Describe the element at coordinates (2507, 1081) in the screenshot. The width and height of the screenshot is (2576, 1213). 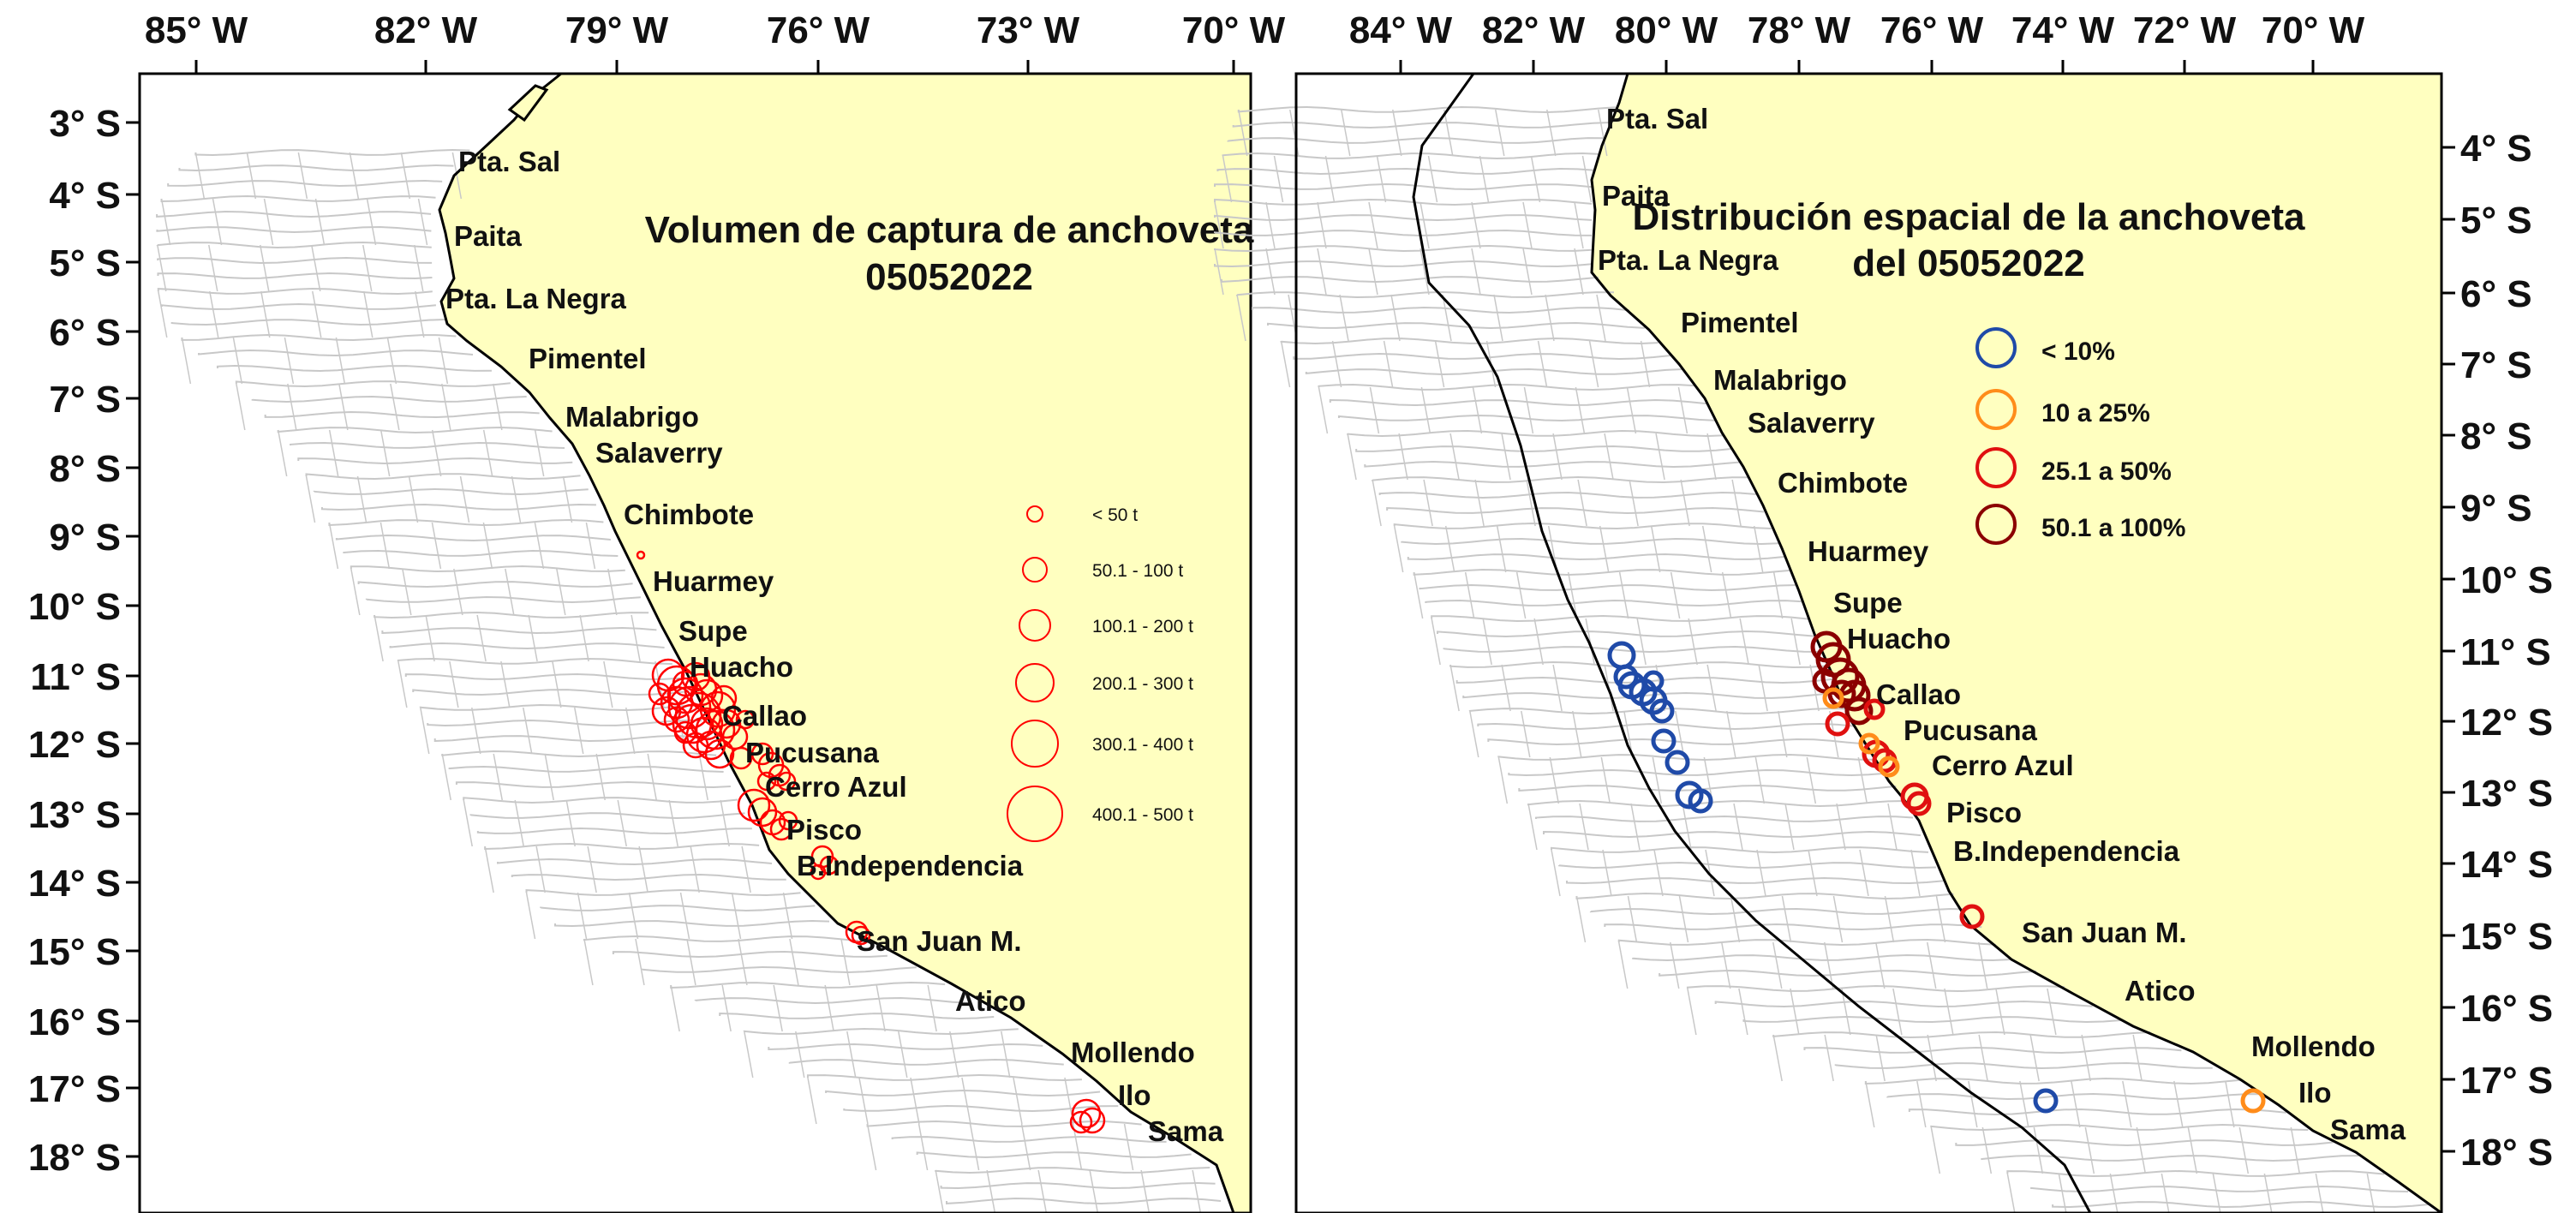
I see `lat-tick-label: 17° S` at that location.